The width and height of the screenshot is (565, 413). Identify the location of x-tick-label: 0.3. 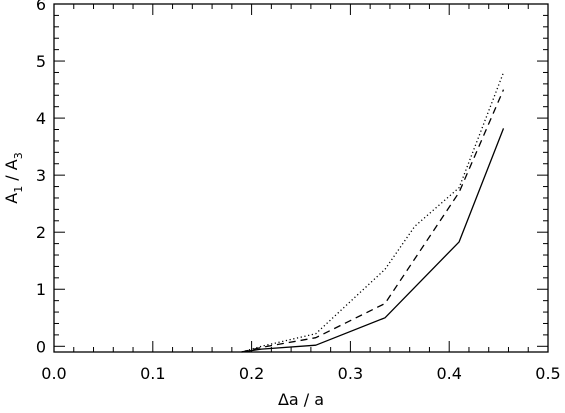
(350, 373).